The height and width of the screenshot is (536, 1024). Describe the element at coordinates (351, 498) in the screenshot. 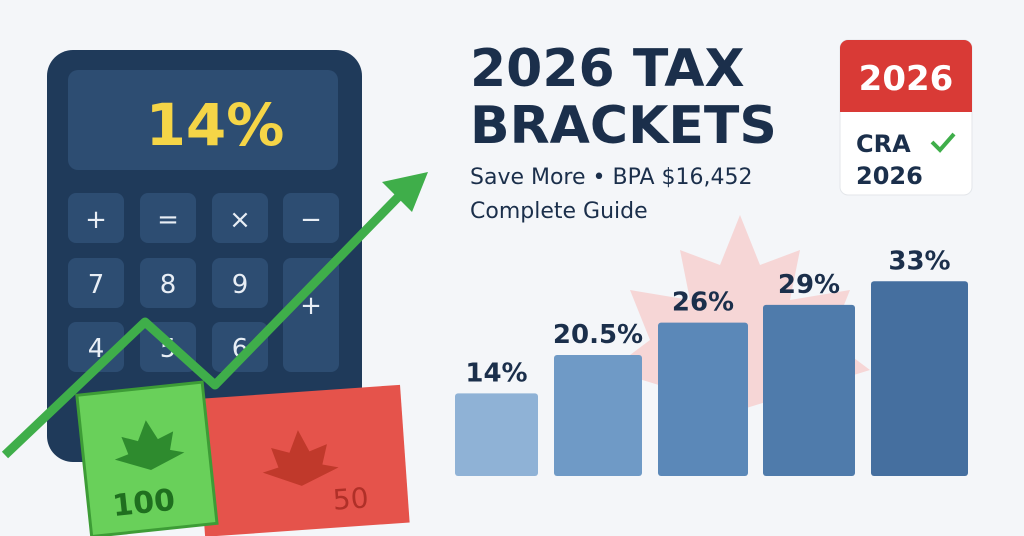

I see `note-value: 50` at that location.